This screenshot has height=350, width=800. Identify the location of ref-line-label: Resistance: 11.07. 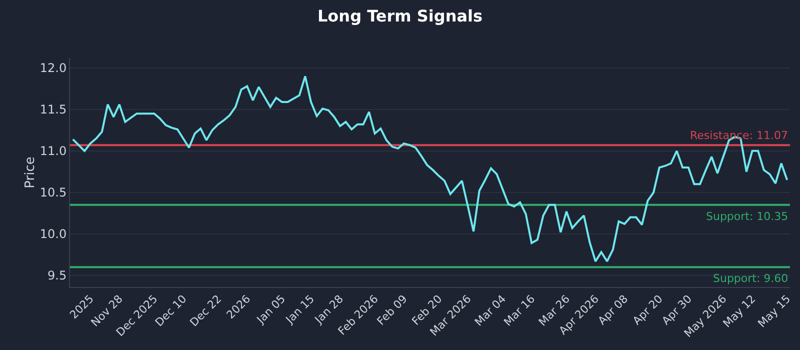
(739, 135).